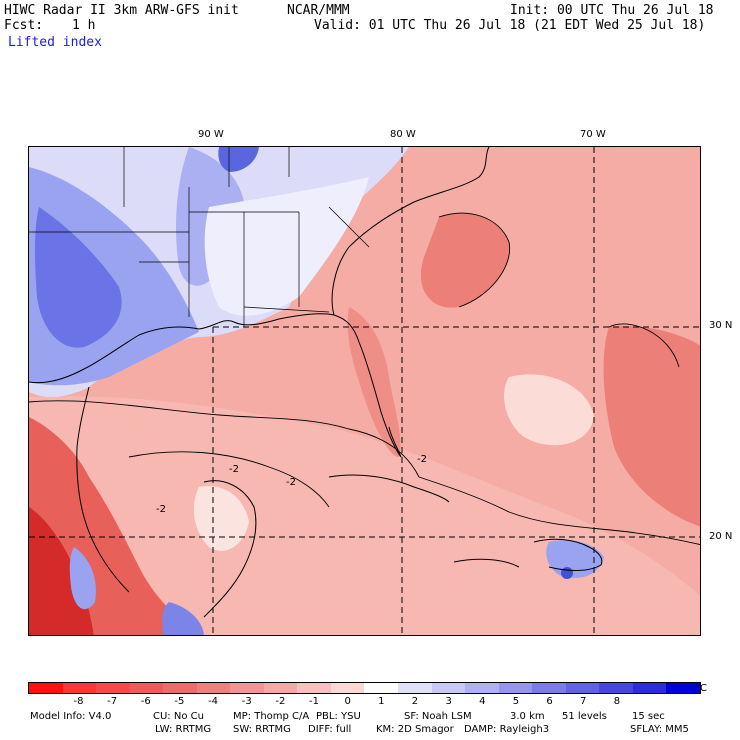 The width and height of the screenshot is (740, 740). I want to click on lon-label-70w: 70 W, so click(593, 134).